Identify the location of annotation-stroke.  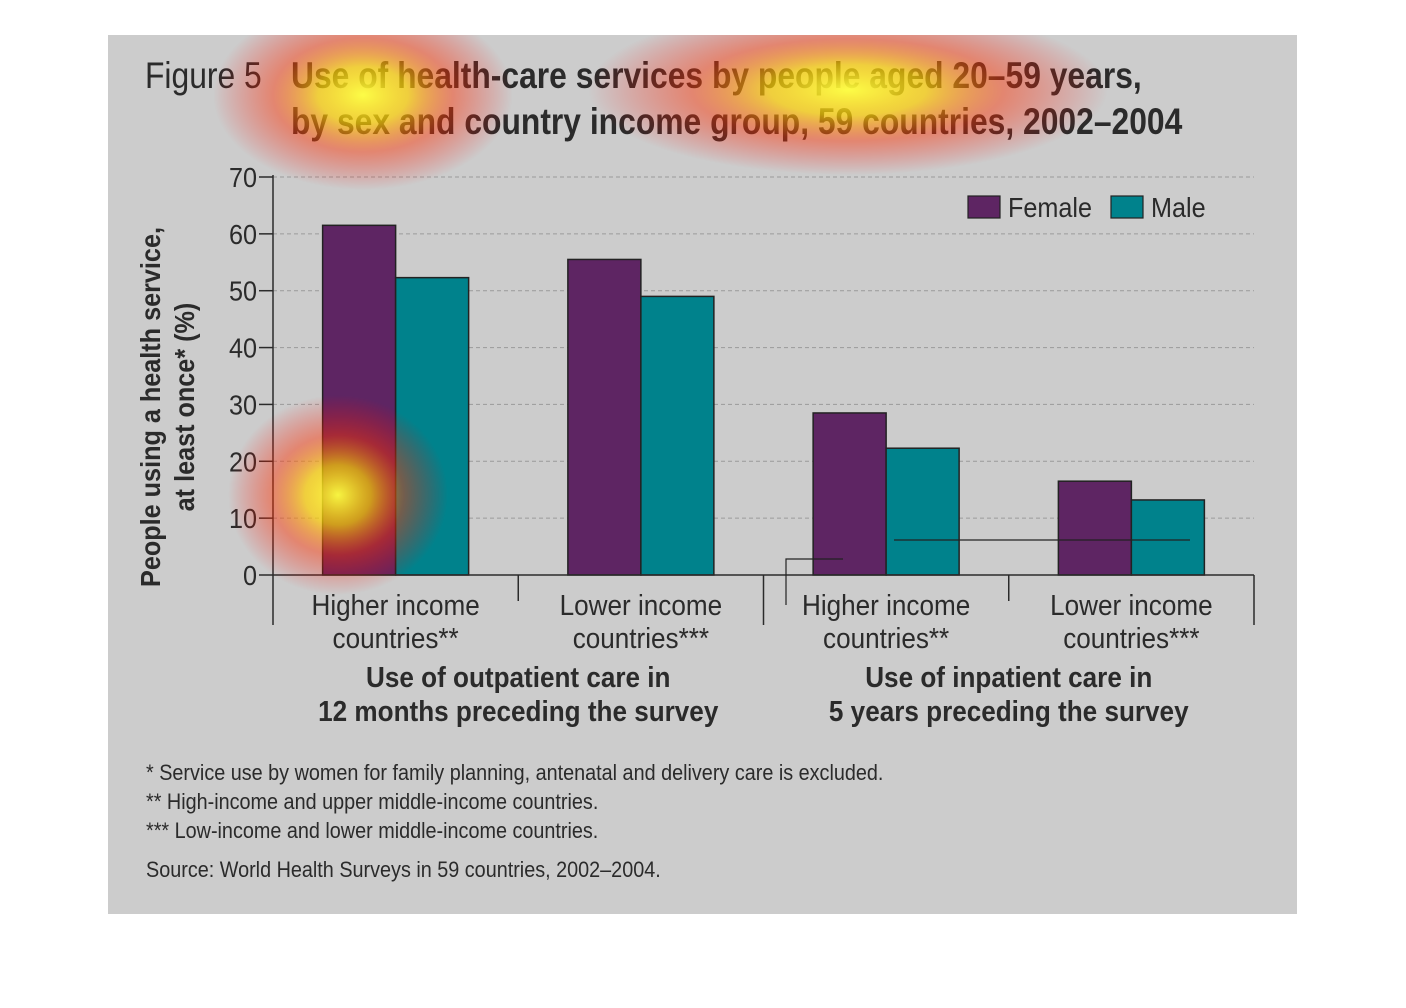
(814, 581).